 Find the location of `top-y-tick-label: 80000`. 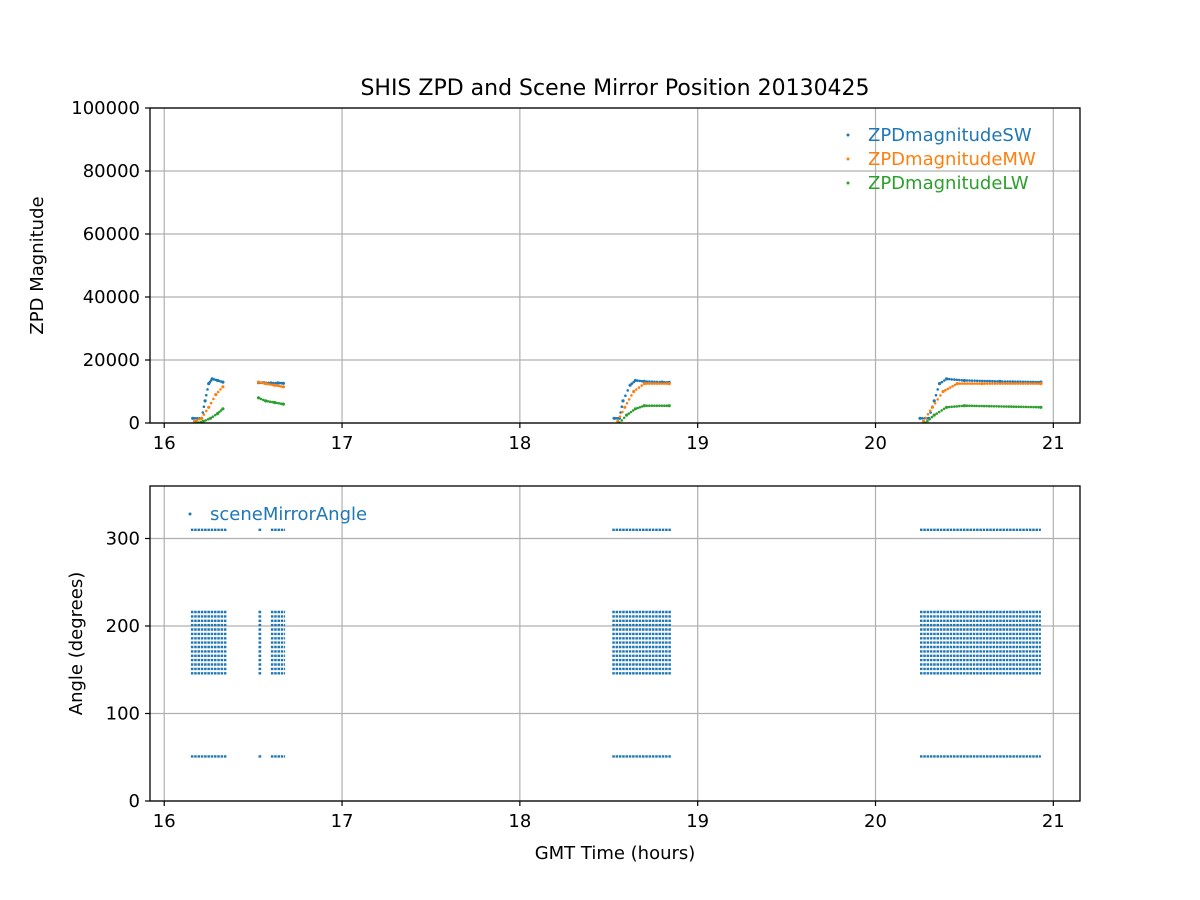

top-y-tick-label: 80000 is located at coordinates (111, 171).